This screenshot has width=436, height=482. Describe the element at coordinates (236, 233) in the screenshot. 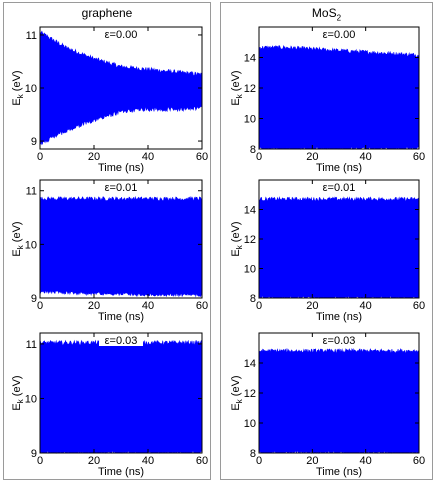

I see `mos2-eps-0.01-y-axis-label-unit: (eV)` at that location.